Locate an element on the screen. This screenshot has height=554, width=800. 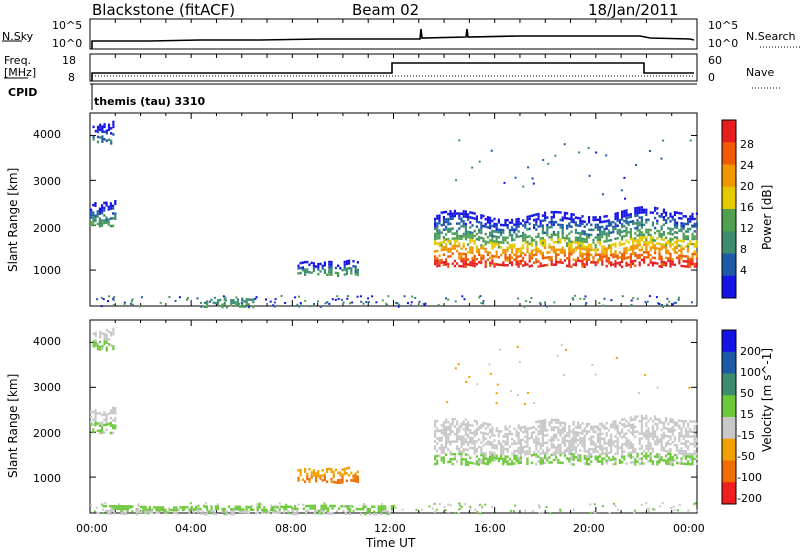
freq-label: Freq. is located at coordinates (18, 60).